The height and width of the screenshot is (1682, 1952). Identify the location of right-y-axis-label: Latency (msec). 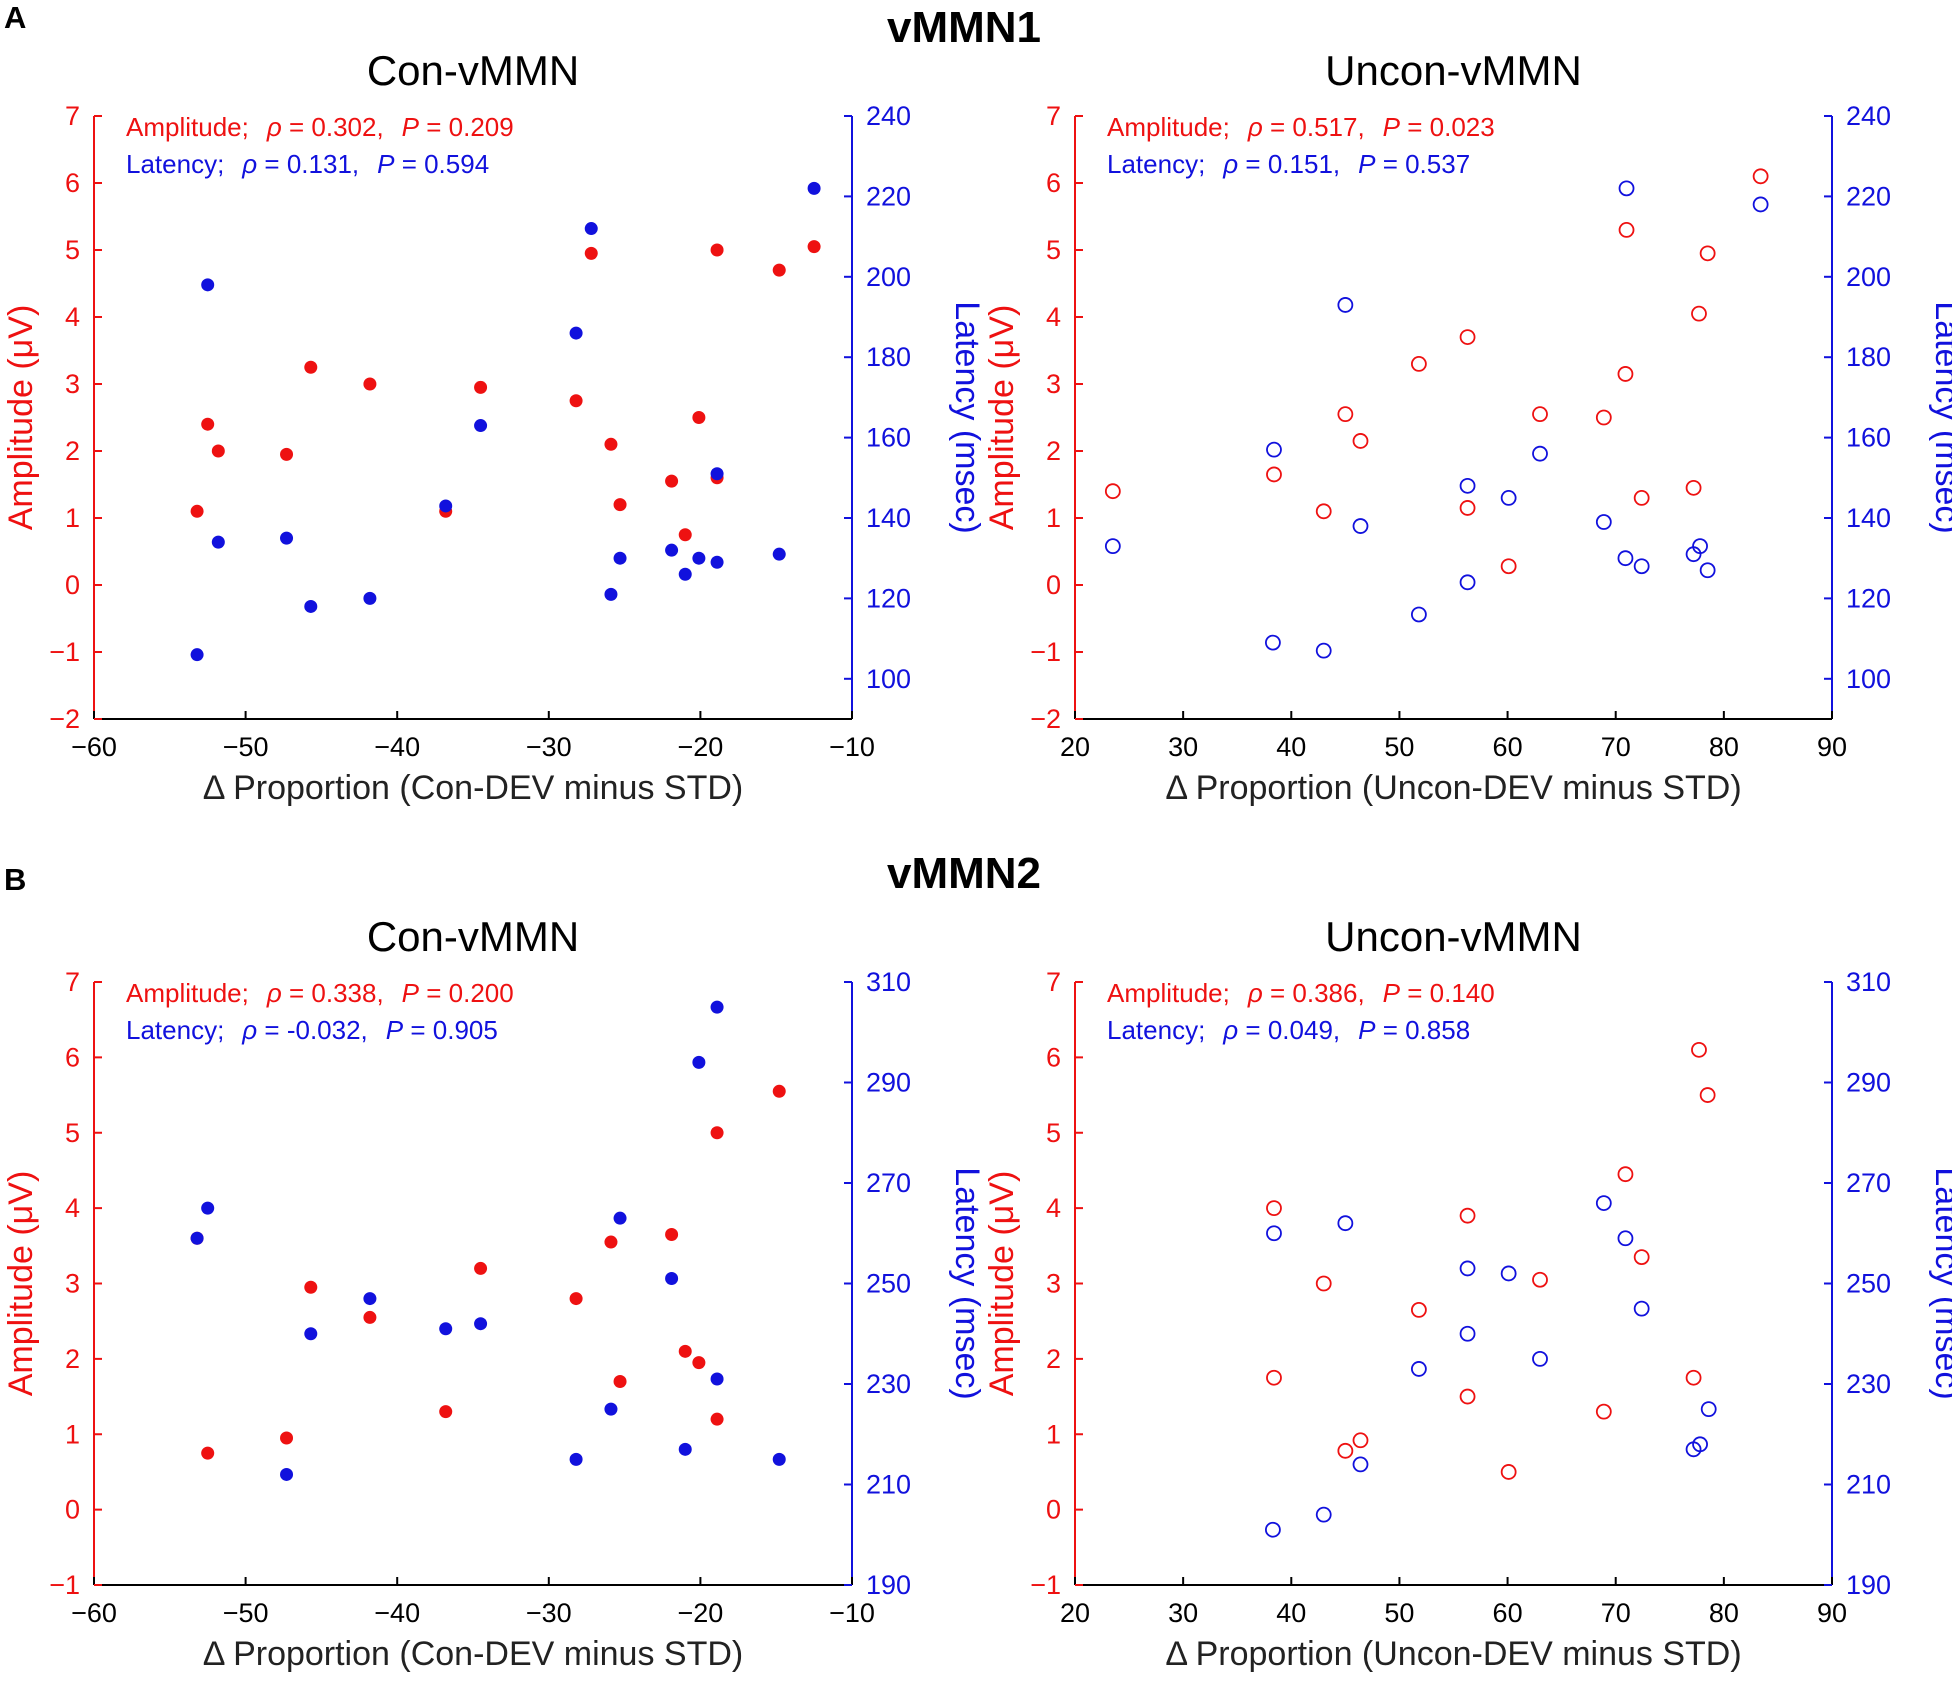
(1940, 417).